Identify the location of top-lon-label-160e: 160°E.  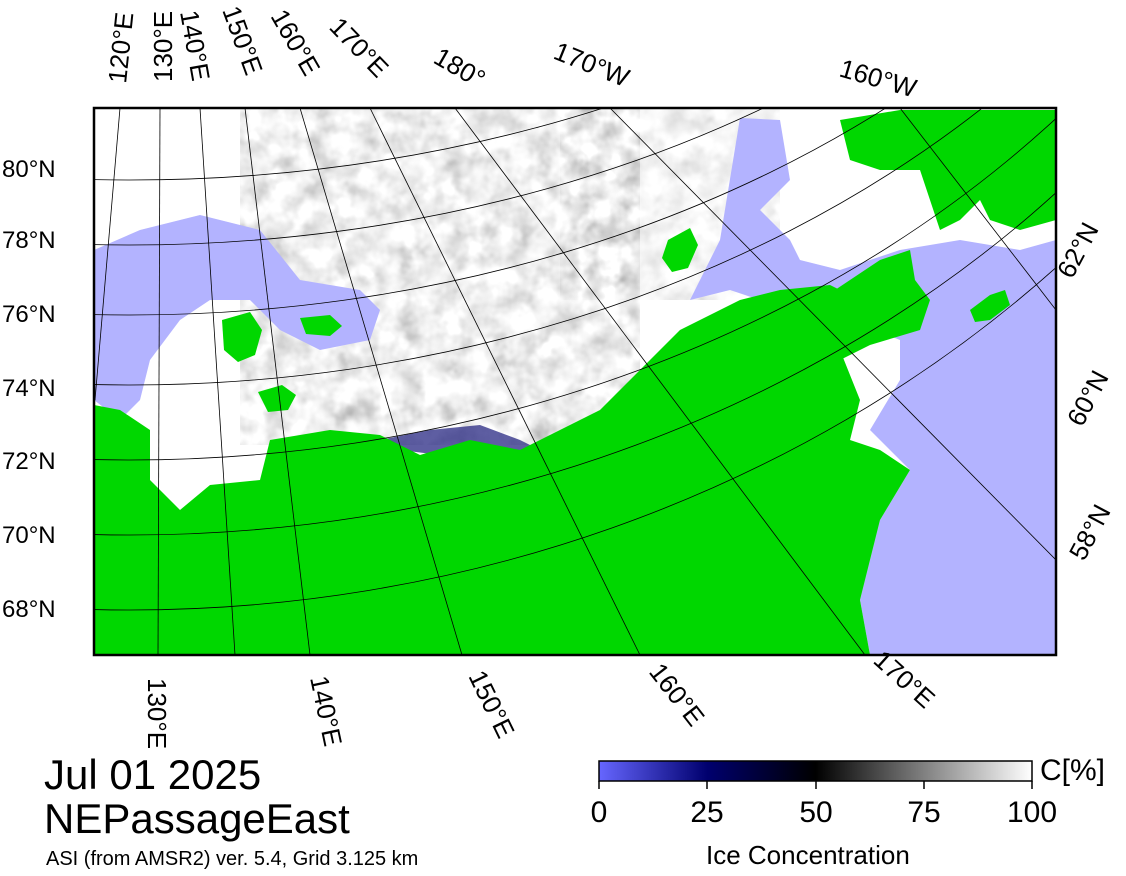
(296, 42).